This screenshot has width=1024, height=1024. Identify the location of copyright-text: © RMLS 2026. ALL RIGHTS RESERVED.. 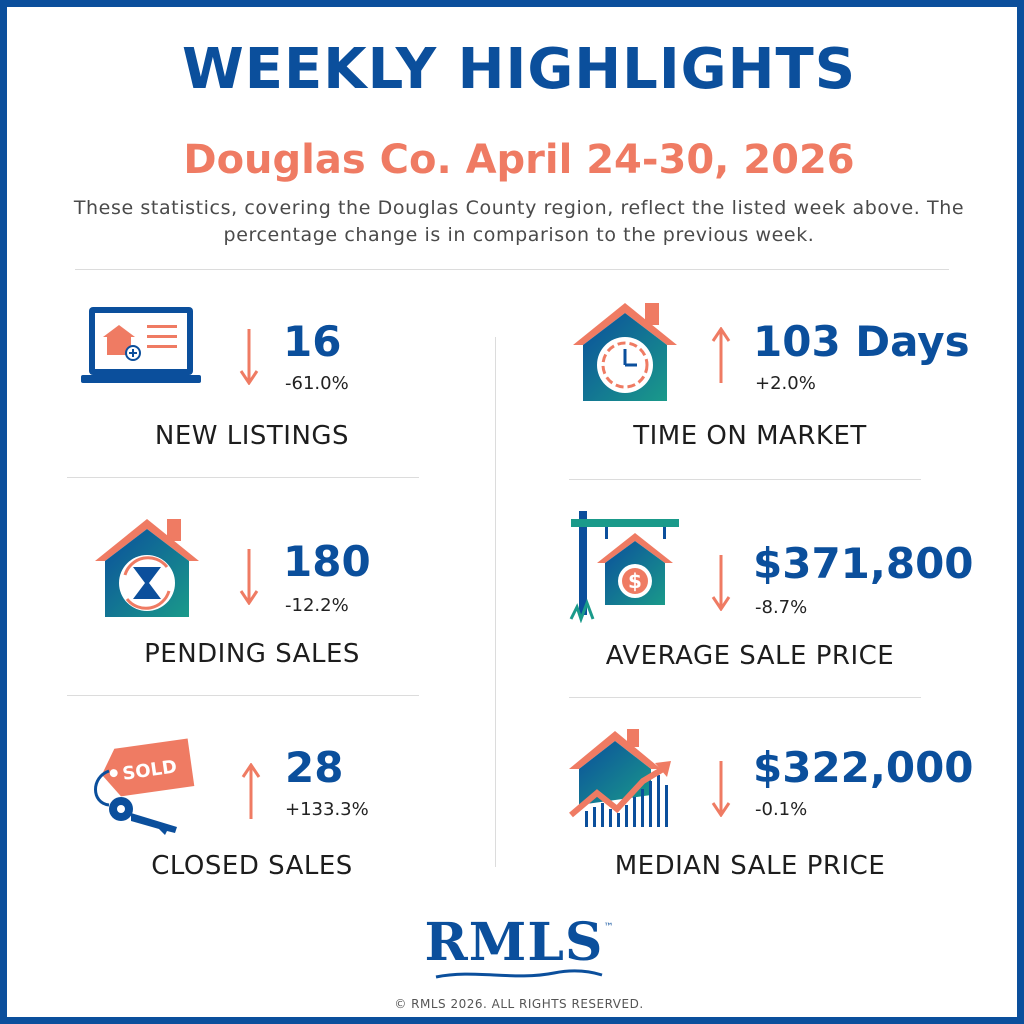
(519, 1004).